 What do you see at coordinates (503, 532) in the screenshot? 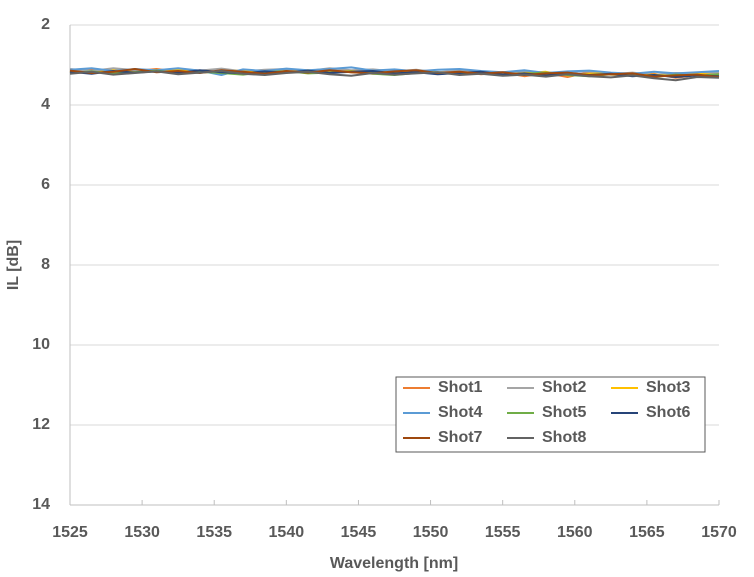
I see `x-tick-label: 1555` at bounding box center [503, 532].